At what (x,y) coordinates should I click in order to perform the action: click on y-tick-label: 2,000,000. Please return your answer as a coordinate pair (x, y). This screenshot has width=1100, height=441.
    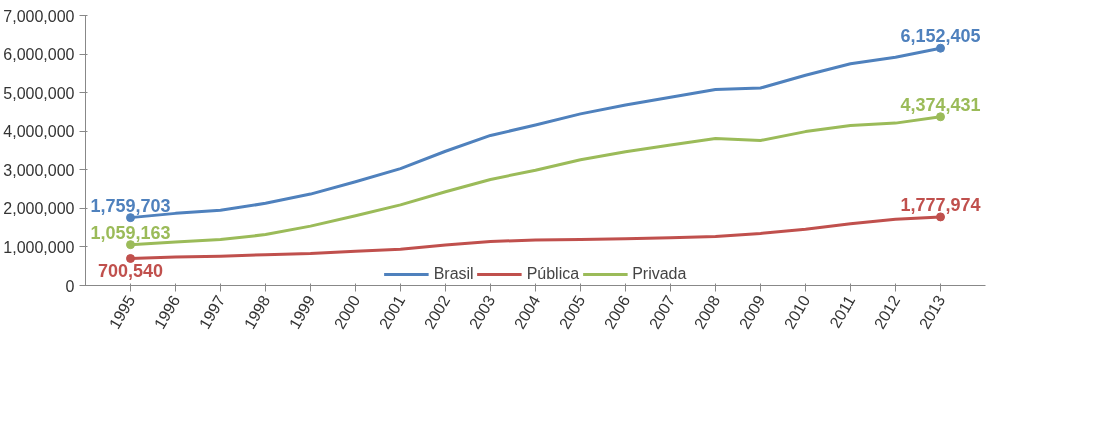
    Looking at the image, I should click on (39, 209).